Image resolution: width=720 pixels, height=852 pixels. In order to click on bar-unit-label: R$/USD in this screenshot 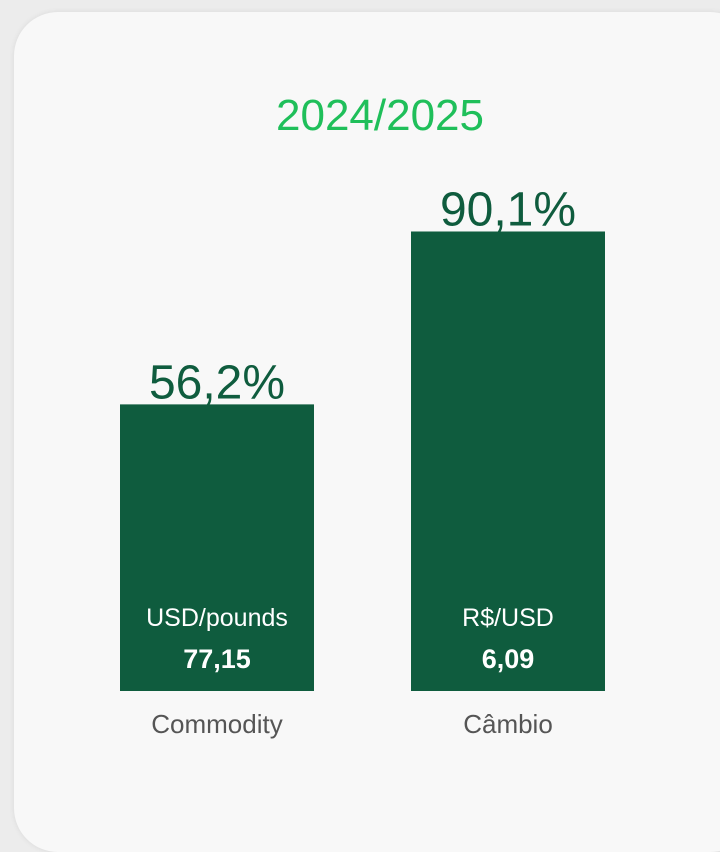, I will do `click(508, 618)`.